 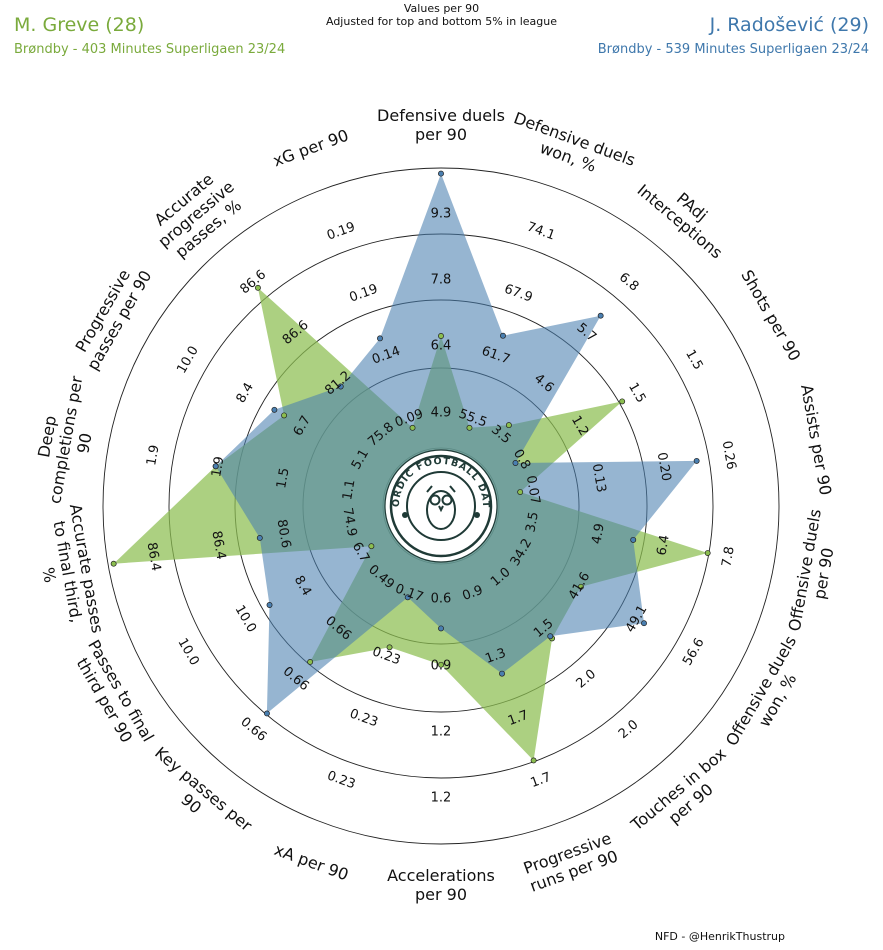 I want to click on tick-label-5-2: 6.4, so click(x=663, y=545).